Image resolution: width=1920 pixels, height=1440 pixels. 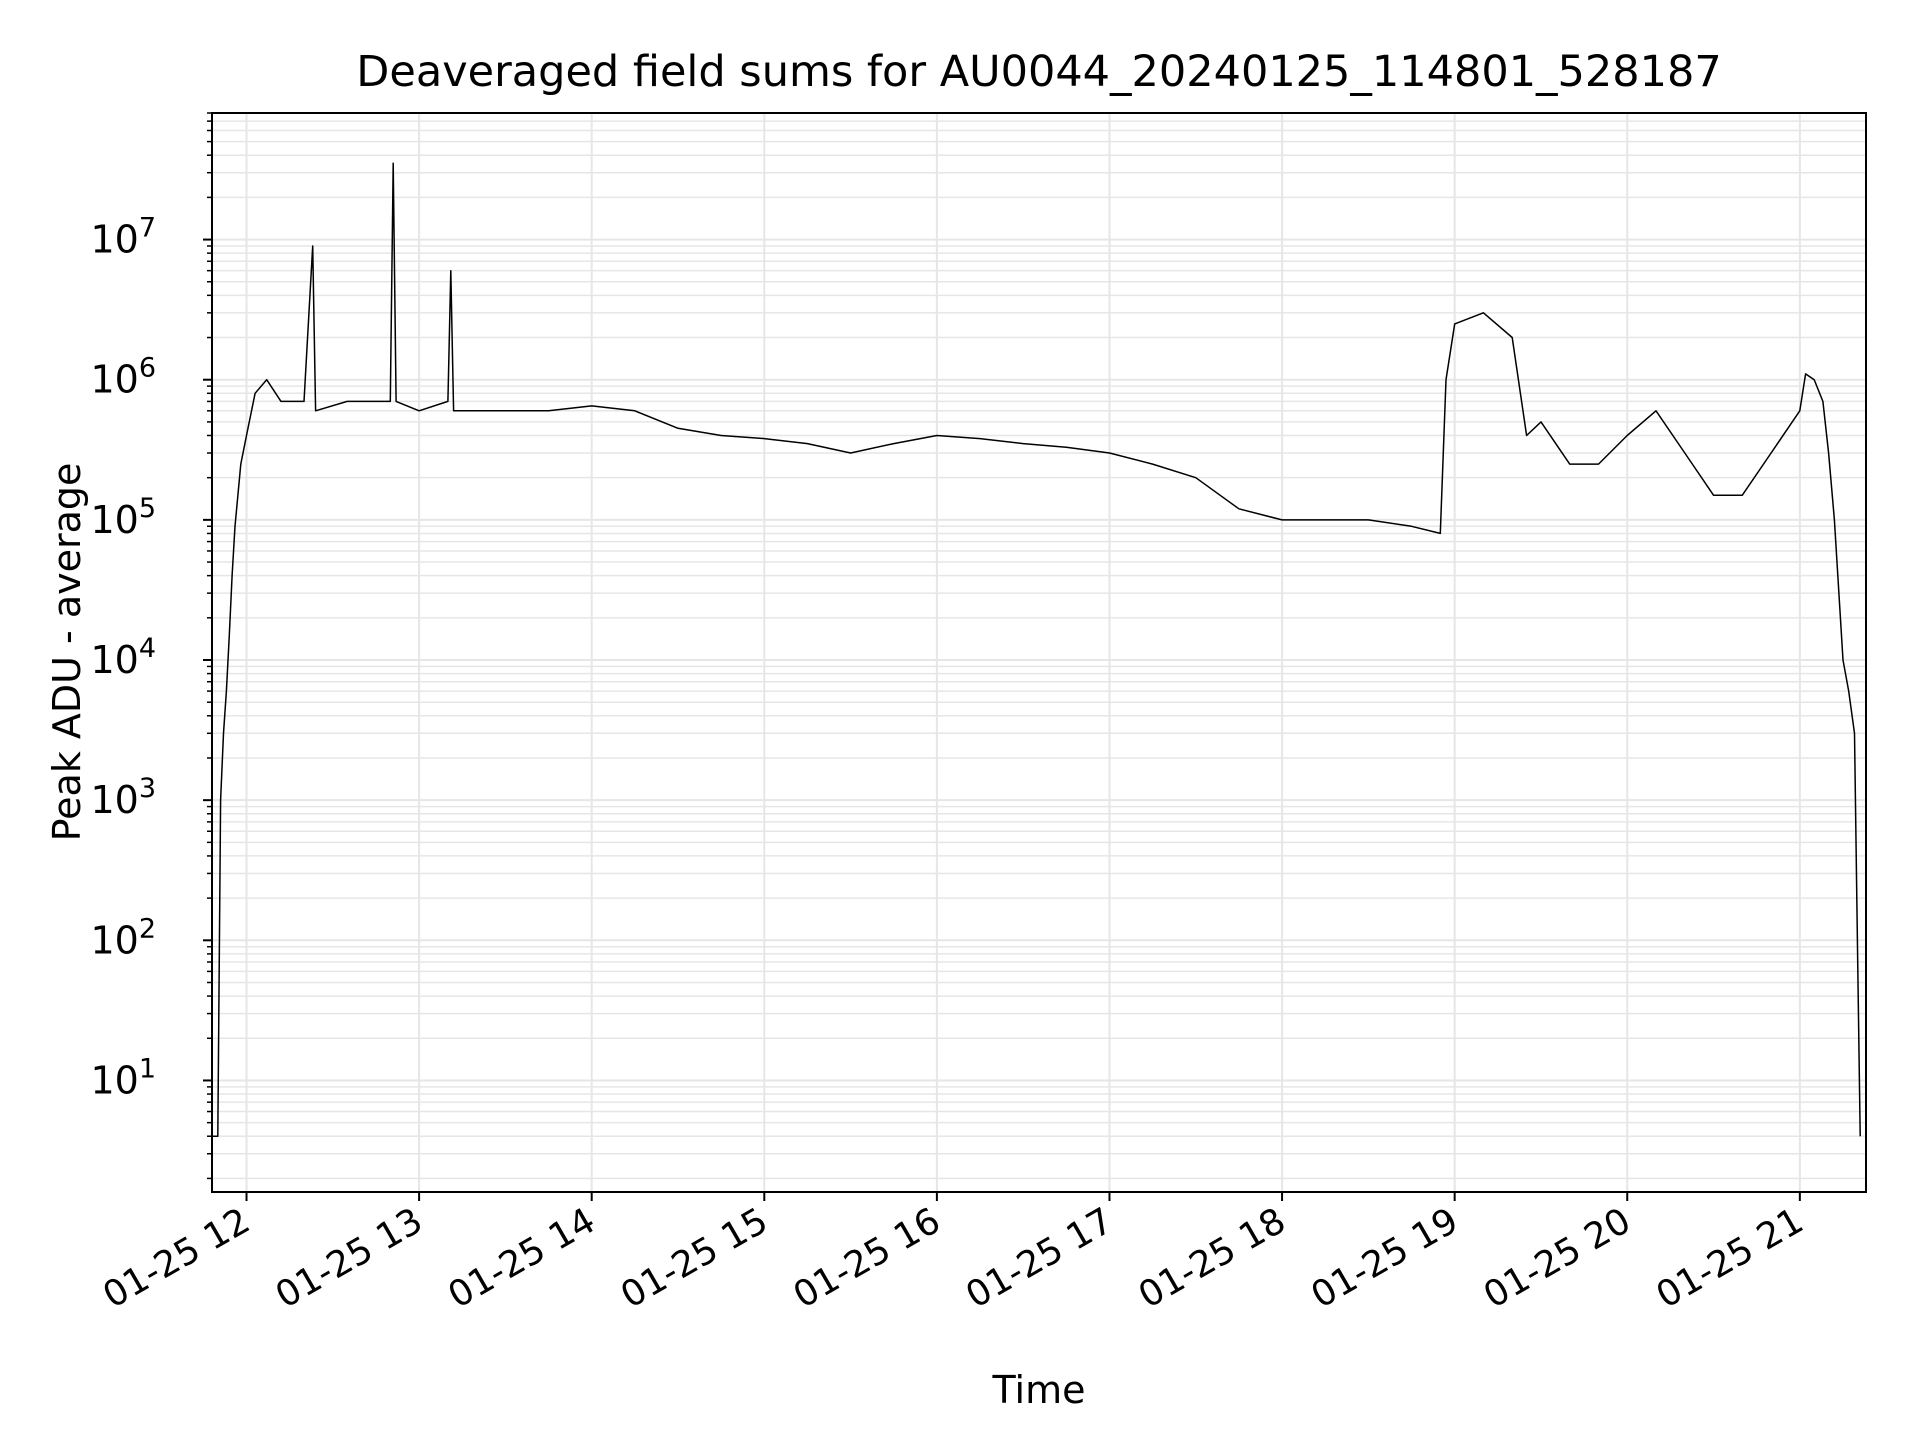 I want to click on y-tick-label: 103, so click(x=123, y=797).